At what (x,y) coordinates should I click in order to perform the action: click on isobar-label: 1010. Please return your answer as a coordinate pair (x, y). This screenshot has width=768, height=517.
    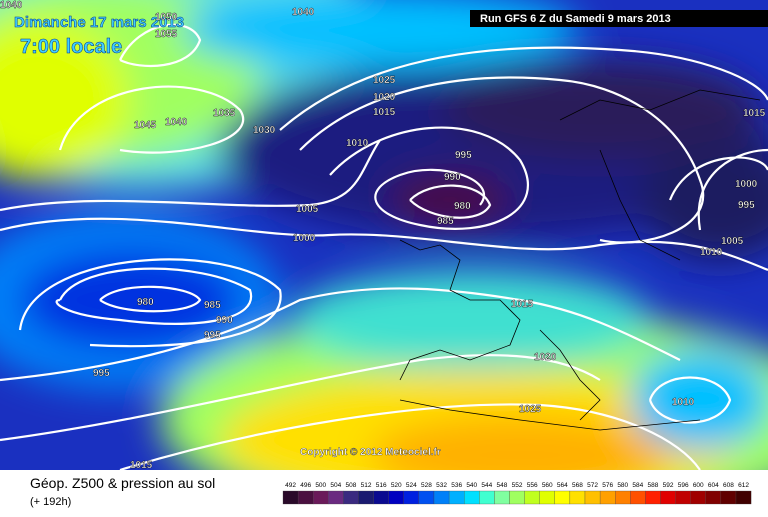
    Looking at the image, I should click on (357, 143).